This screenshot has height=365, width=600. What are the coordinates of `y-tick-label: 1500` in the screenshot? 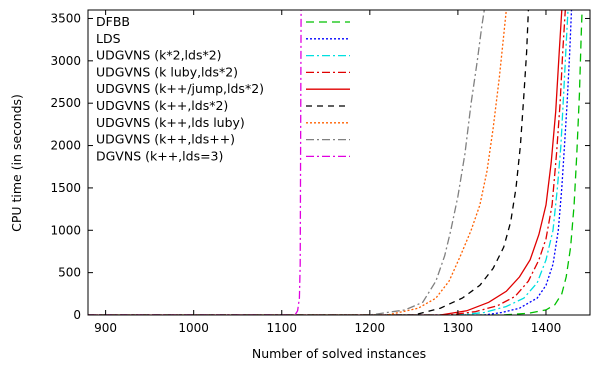 It's located at (65, 188).